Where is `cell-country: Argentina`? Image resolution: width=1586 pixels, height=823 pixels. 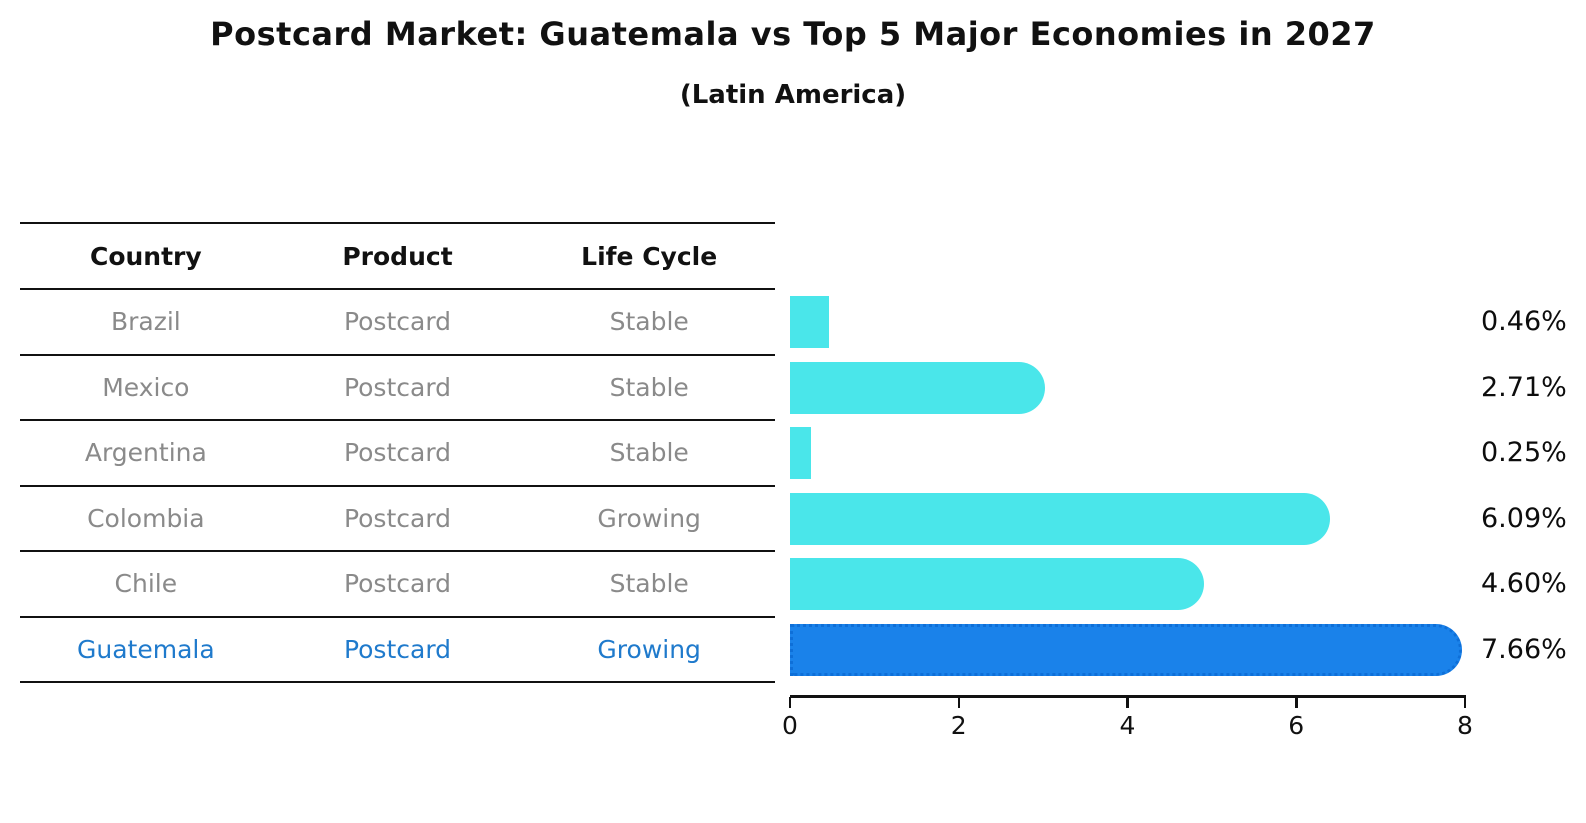
cell-country: Argentina is located at coordinates (145, 453).